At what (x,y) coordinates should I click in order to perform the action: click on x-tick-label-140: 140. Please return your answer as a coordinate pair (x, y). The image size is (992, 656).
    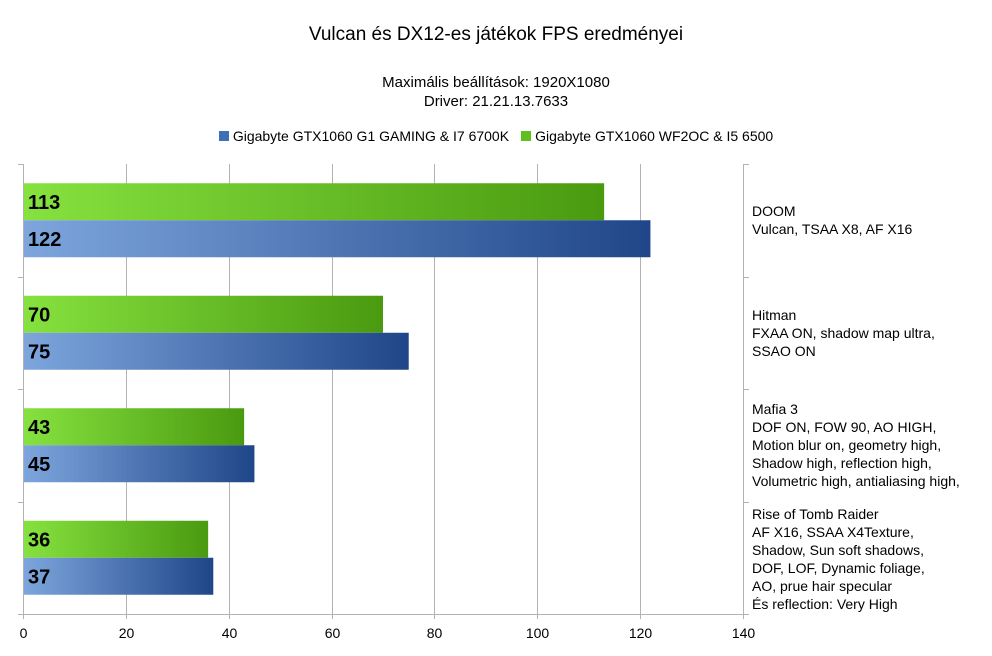
    Looking at the image, I should click on (744, 633).